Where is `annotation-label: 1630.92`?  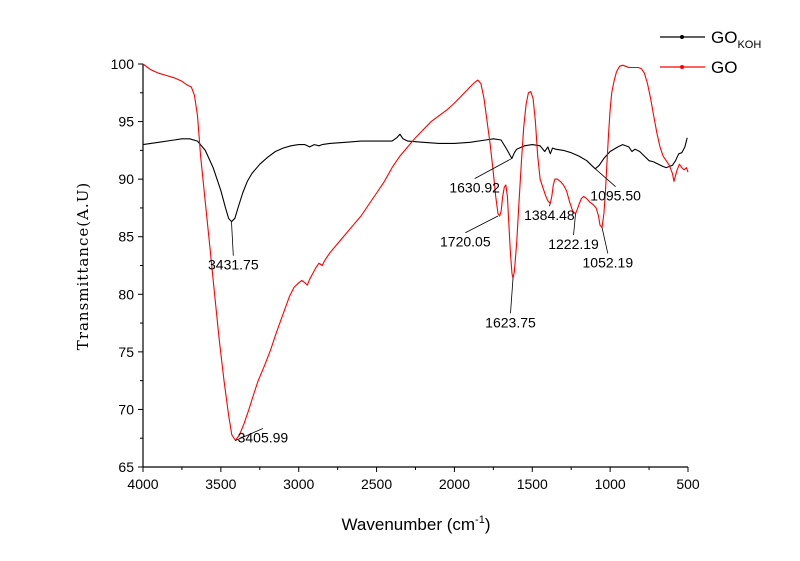 annotation-label: 1630.92 is located at coordinates (474, 188).